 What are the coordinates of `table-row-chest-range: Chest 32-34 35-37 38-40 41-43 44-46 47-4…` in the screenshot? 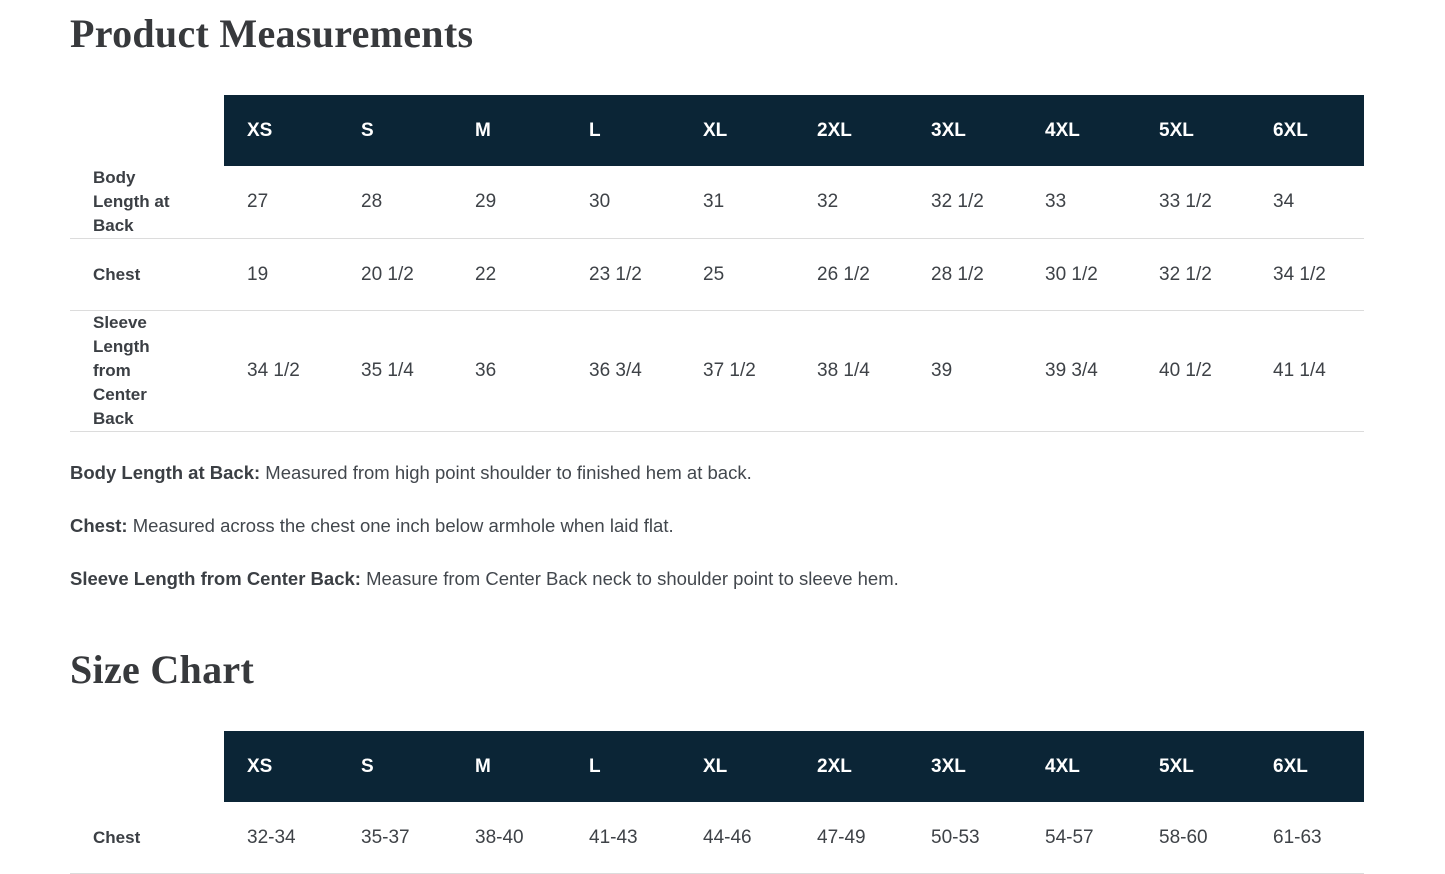 It's located at (717, 838).